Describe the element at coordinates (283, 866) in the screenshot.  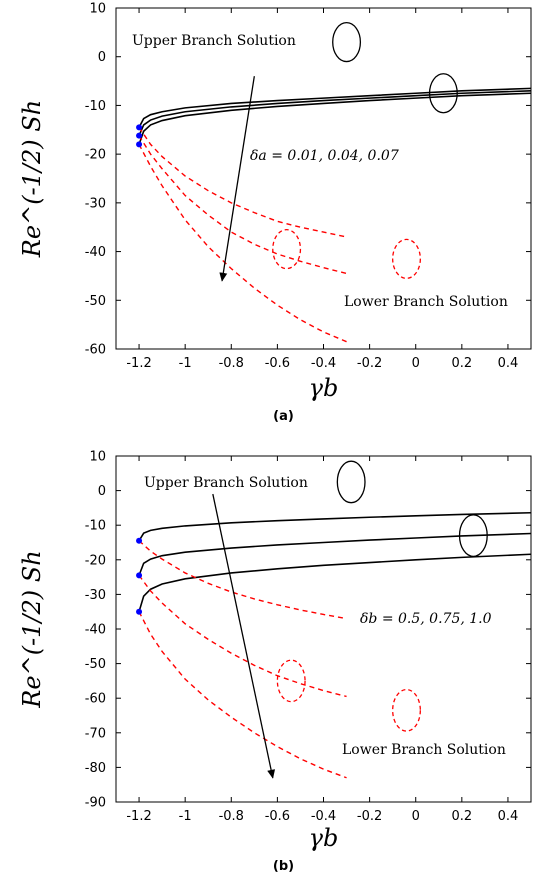
I see `figure-caption: (b)` at that location.